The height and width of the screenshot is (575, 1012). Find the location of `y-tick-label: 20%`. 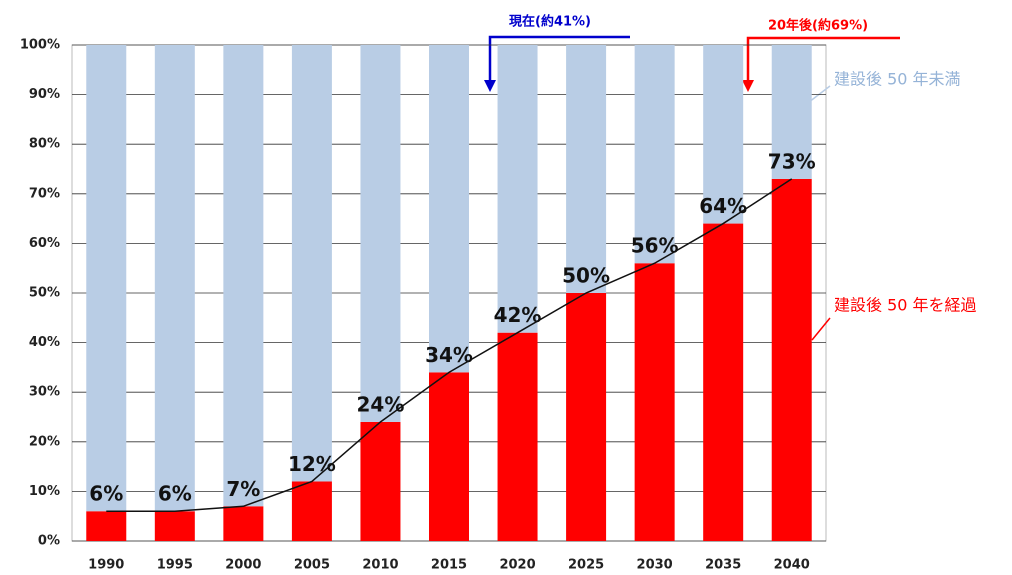

y-tick-label: 20% is located at coordinates (44, 441).